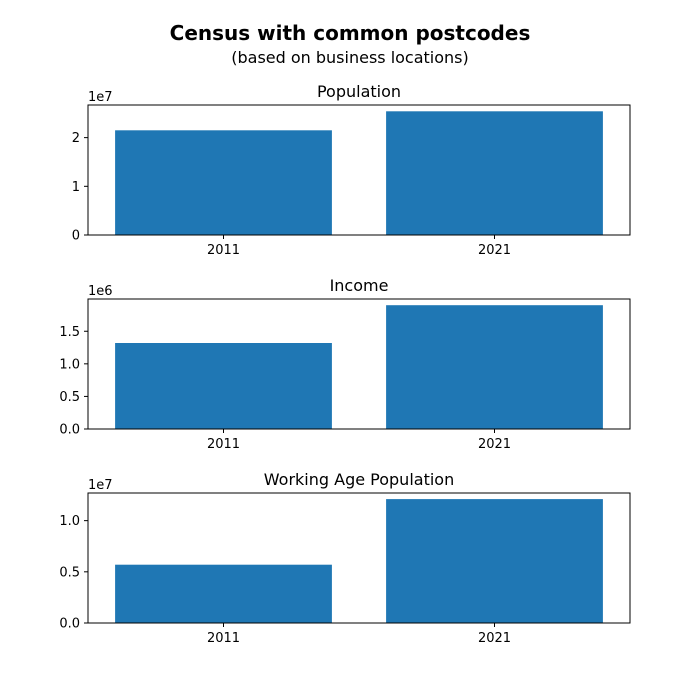  What do you see at coordinates (494, 444) in the screenshot?
I see `income-x-tick-label-2021: 2021` at bounding box center [494, 444].